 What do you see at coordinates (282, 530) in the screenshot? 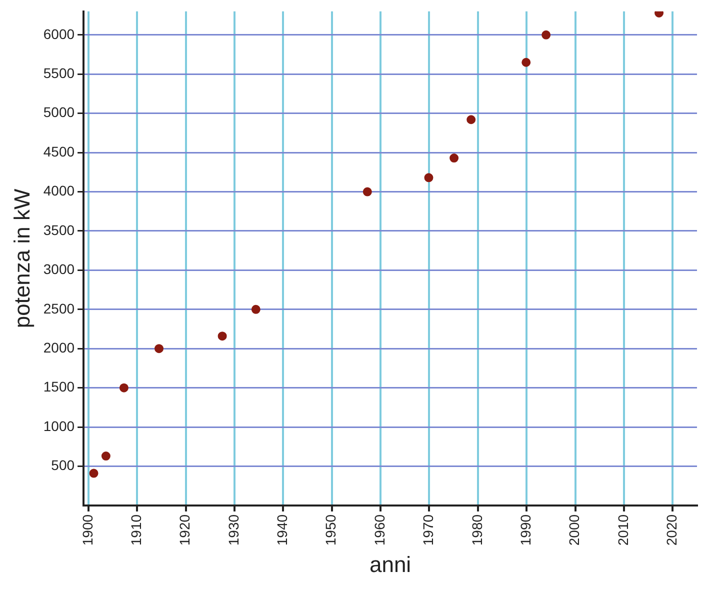
I see `x-tick-label: 1940` at bounding box center [282, 530].